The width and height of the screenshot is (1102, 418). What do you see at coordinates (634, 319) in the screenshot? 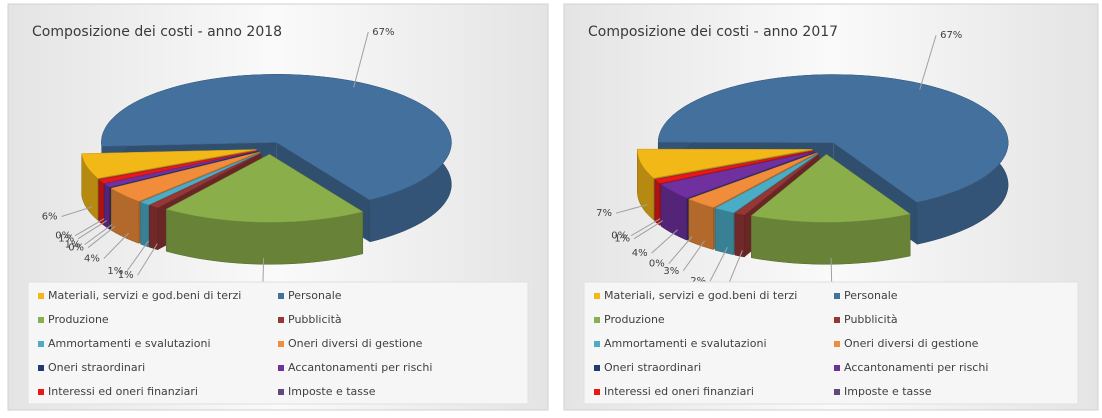
I see `legend-label: Produzione` at bounding box center [634, 319].